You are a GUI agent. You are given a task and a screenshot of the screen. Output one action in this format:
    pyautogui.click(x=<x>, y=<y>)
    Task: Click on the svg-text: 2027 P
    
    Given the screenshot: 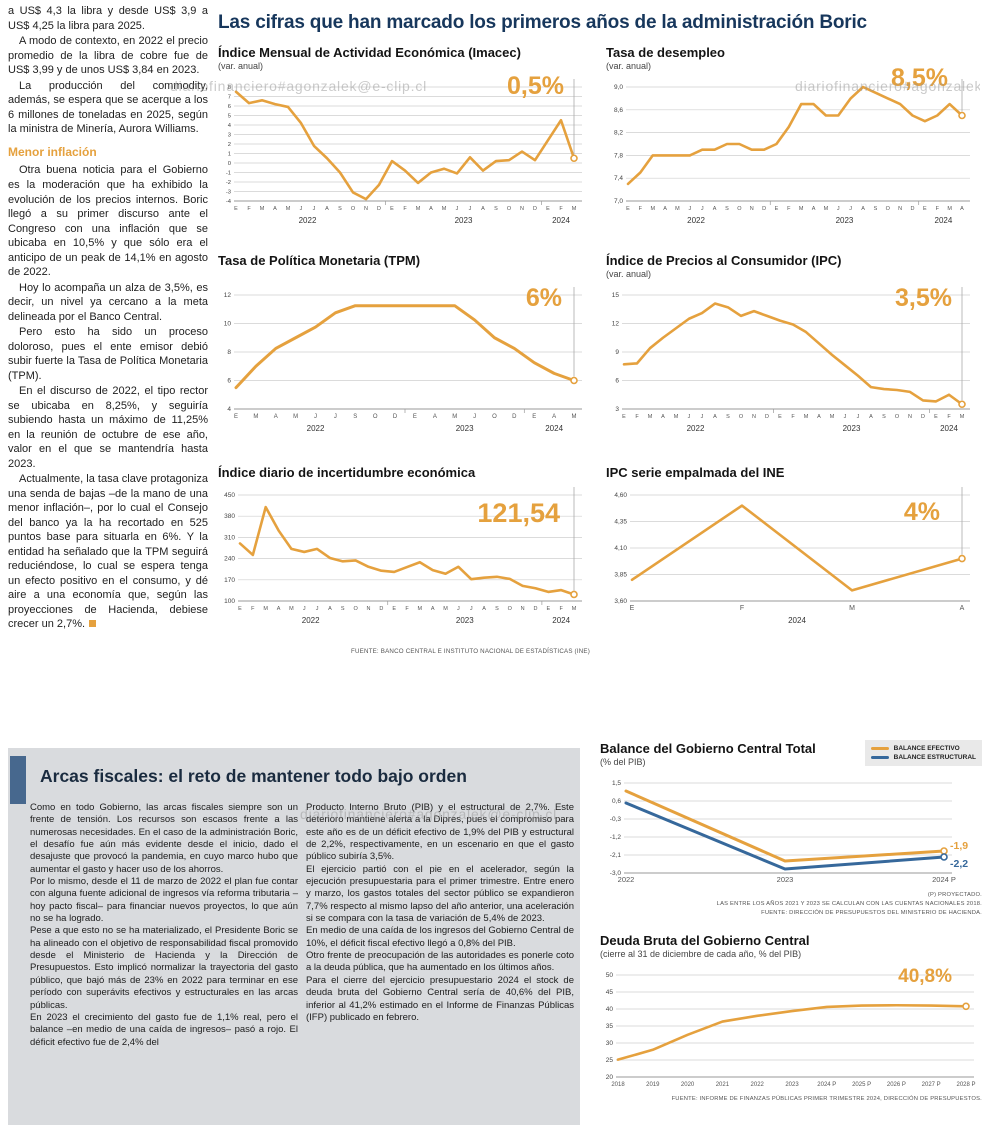 What is the action you would take?
    pyautogui.click(x=931, y=1085)
    